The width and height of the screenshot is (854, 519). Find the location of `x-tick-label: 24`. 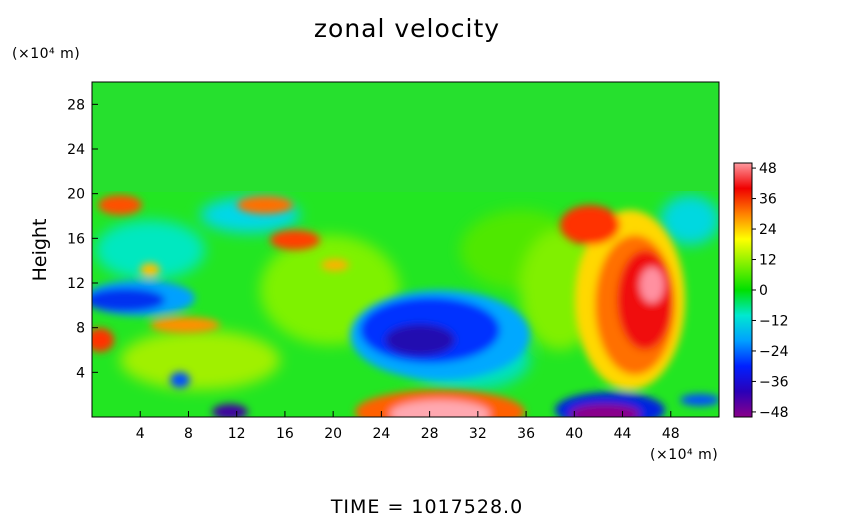

x-tick-label: 24 is located at coordinates (381, 434).